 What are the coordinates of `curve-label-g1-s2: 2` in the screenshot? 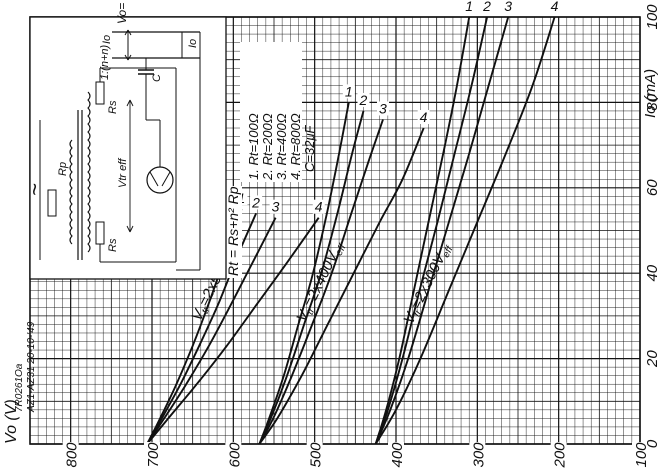 It's located at (255, 202).